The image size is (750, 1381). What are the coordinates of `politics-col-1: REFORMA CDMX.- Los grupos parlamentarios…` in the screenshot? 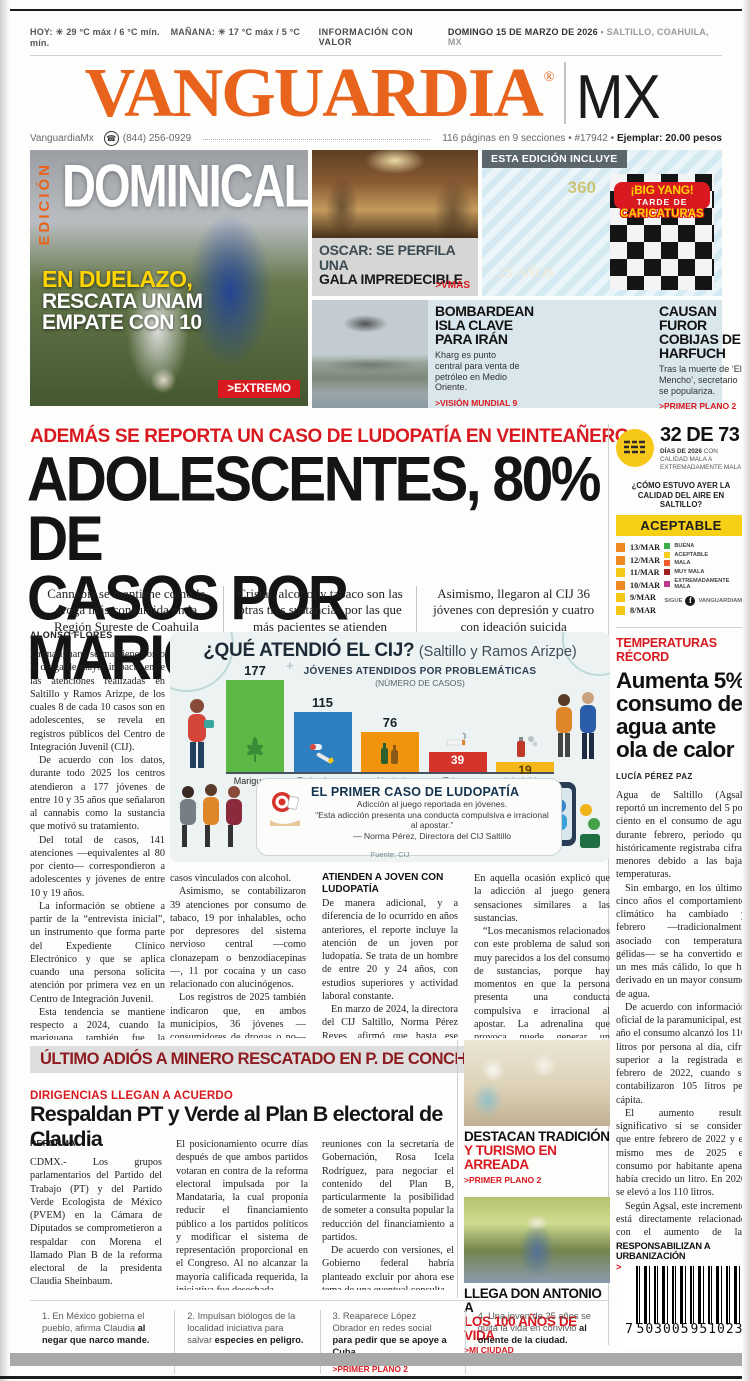 It's located at (96, 1214).